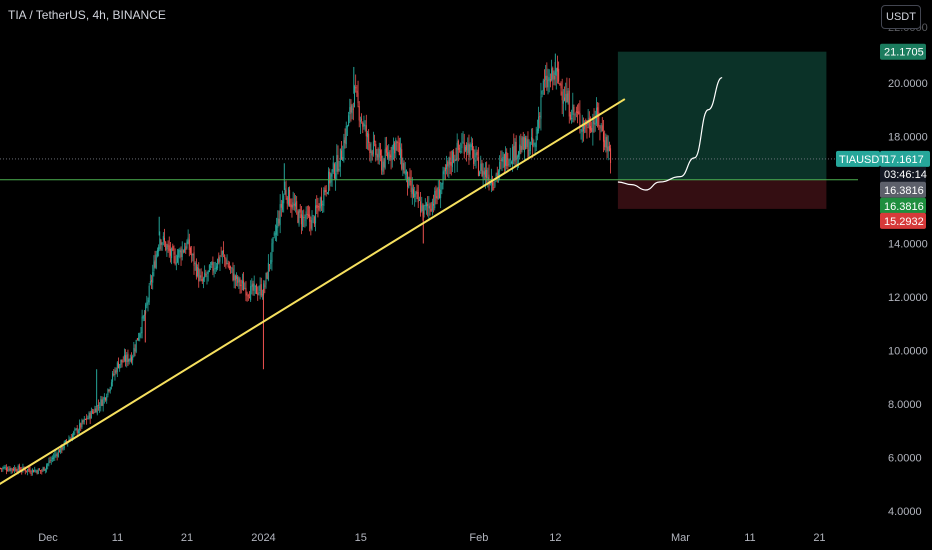 This screenshot has width=932, height=550. Describe the element at coordinates (905, 158) in the screenshot. I see `current-price-tag: 17.1617` at that location.